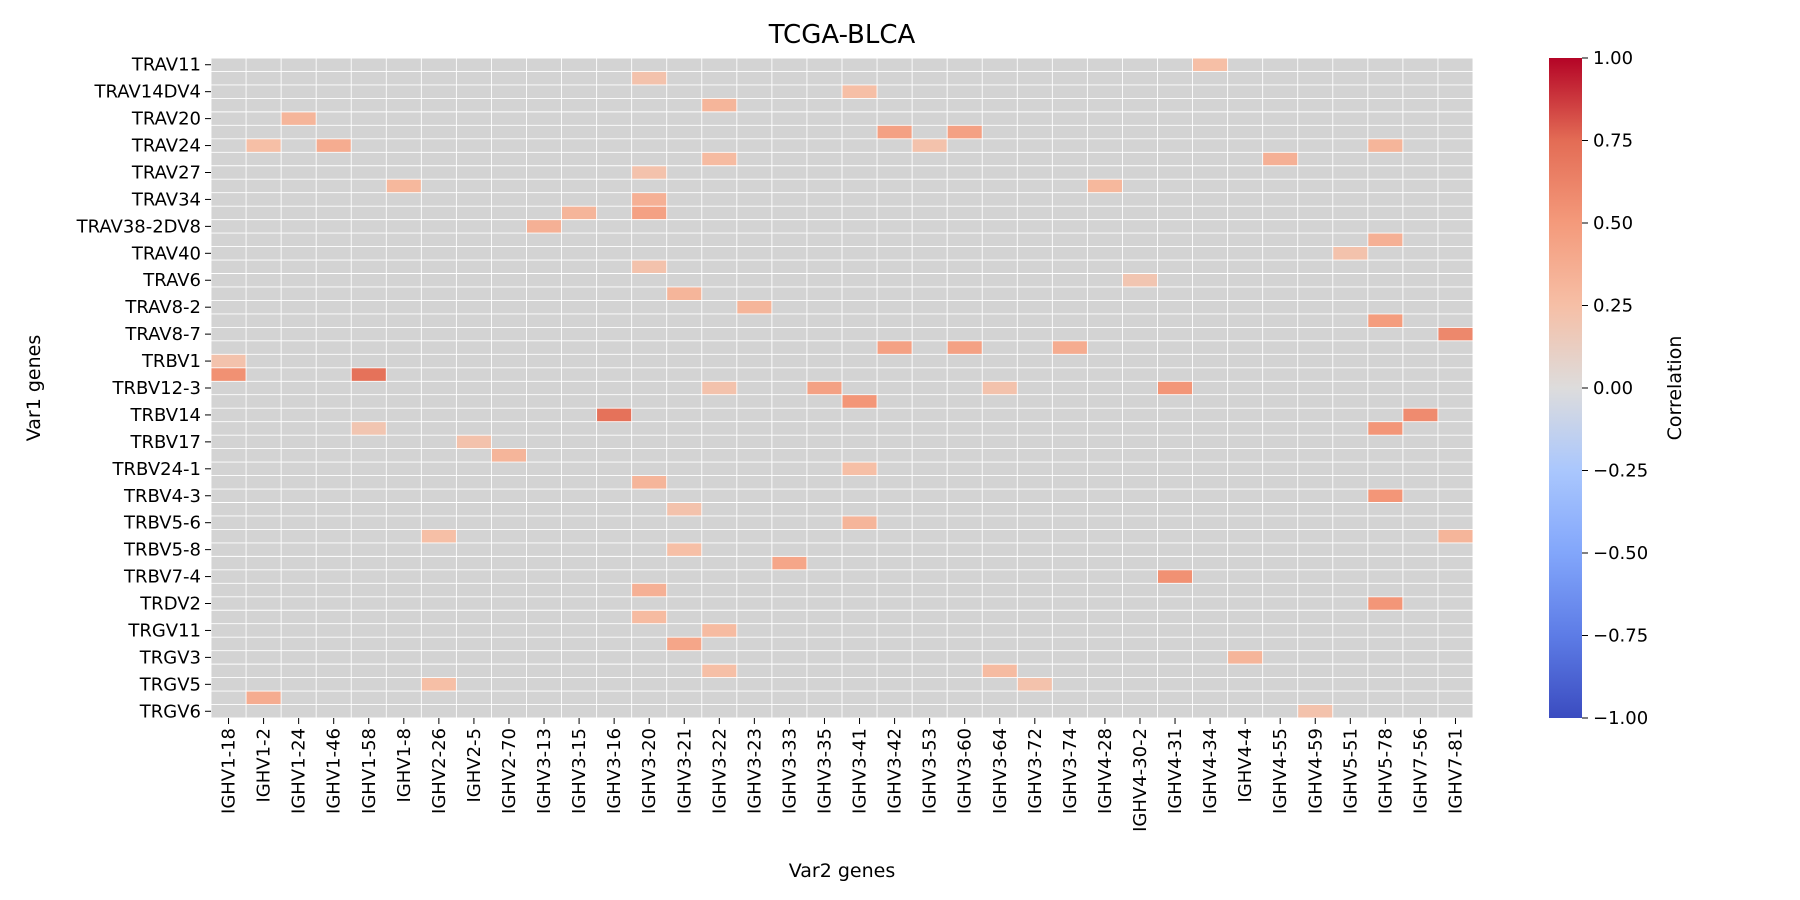 The width and height of the screenshot is (1800, 900). Describe the element at coordinates (1280, 771) in the screenshot. I see `x-tick-label: IGHV4-55` at that location.